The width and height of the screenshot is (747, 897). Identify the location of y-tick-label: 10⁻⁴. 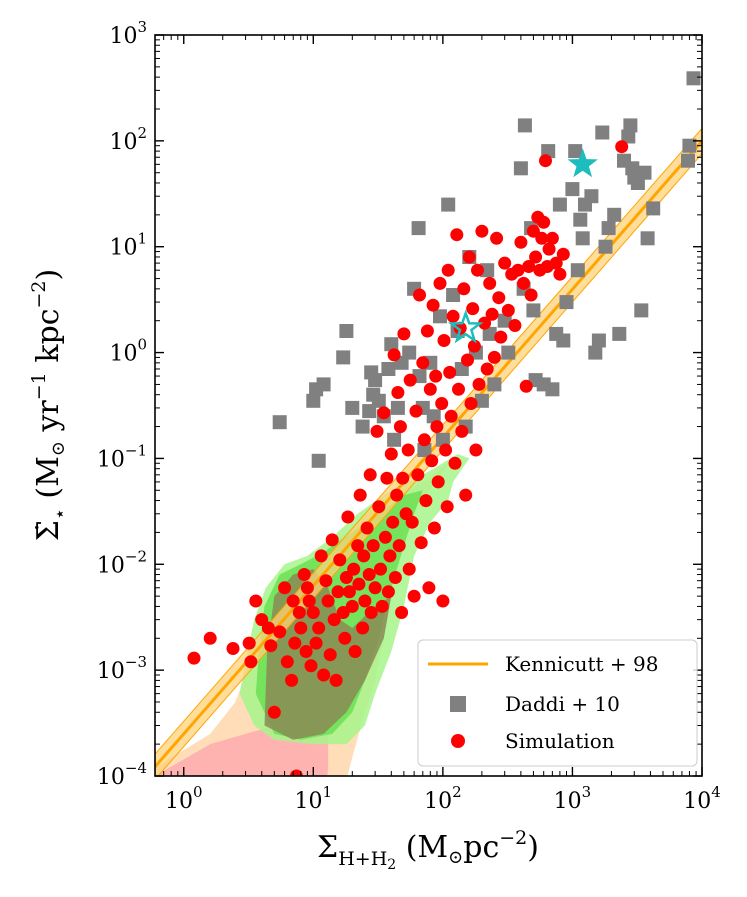
(122, 774).